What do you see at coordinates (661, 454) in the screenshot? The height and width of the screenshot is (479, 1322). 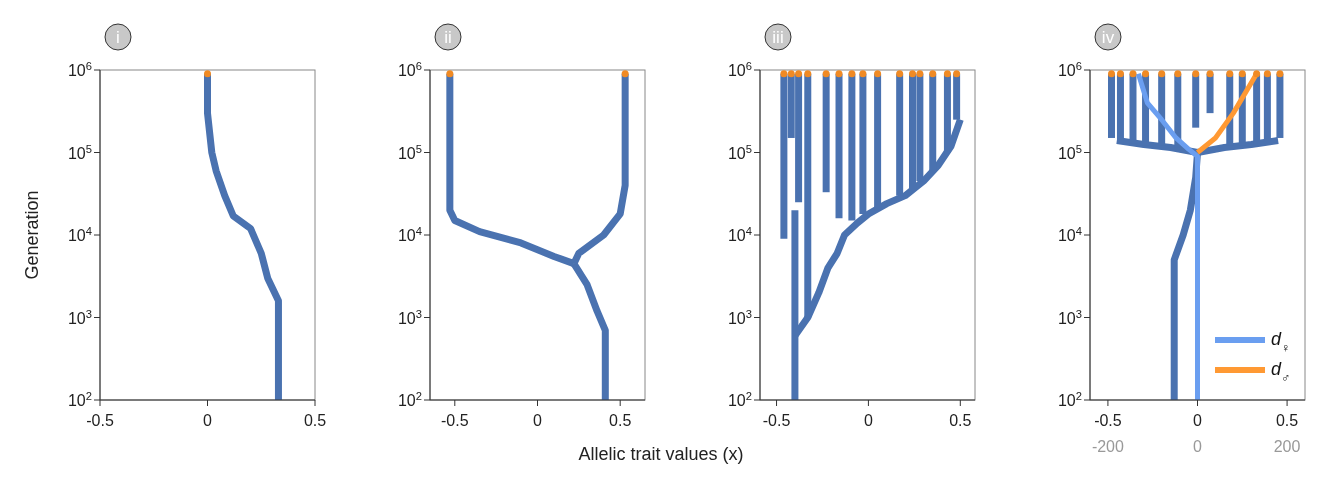 I see `x-axis-title: Allelic trait values (x)` at bounding box center [661, 454].